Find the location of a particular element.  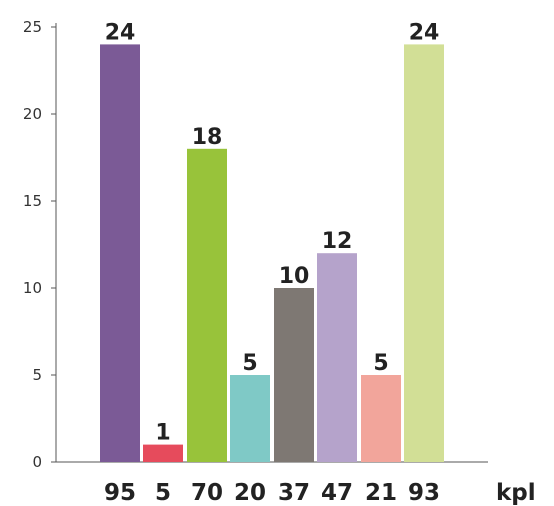

bar-value-label: 10 is located at coordinates (294, 276).